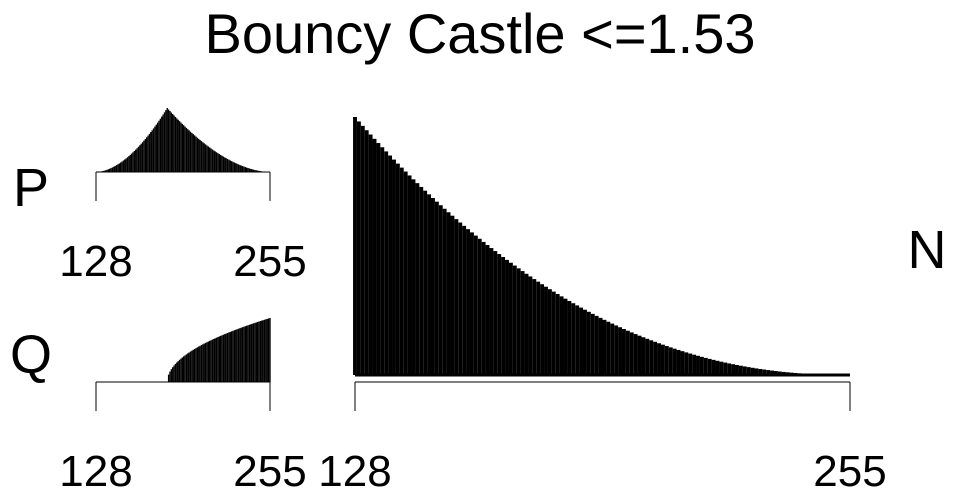 The width and height of the screenshot is (960, 499). Describe the element at coordinates (31, 355) in the screenshot. I see `panel-q-label: Q` at that location.